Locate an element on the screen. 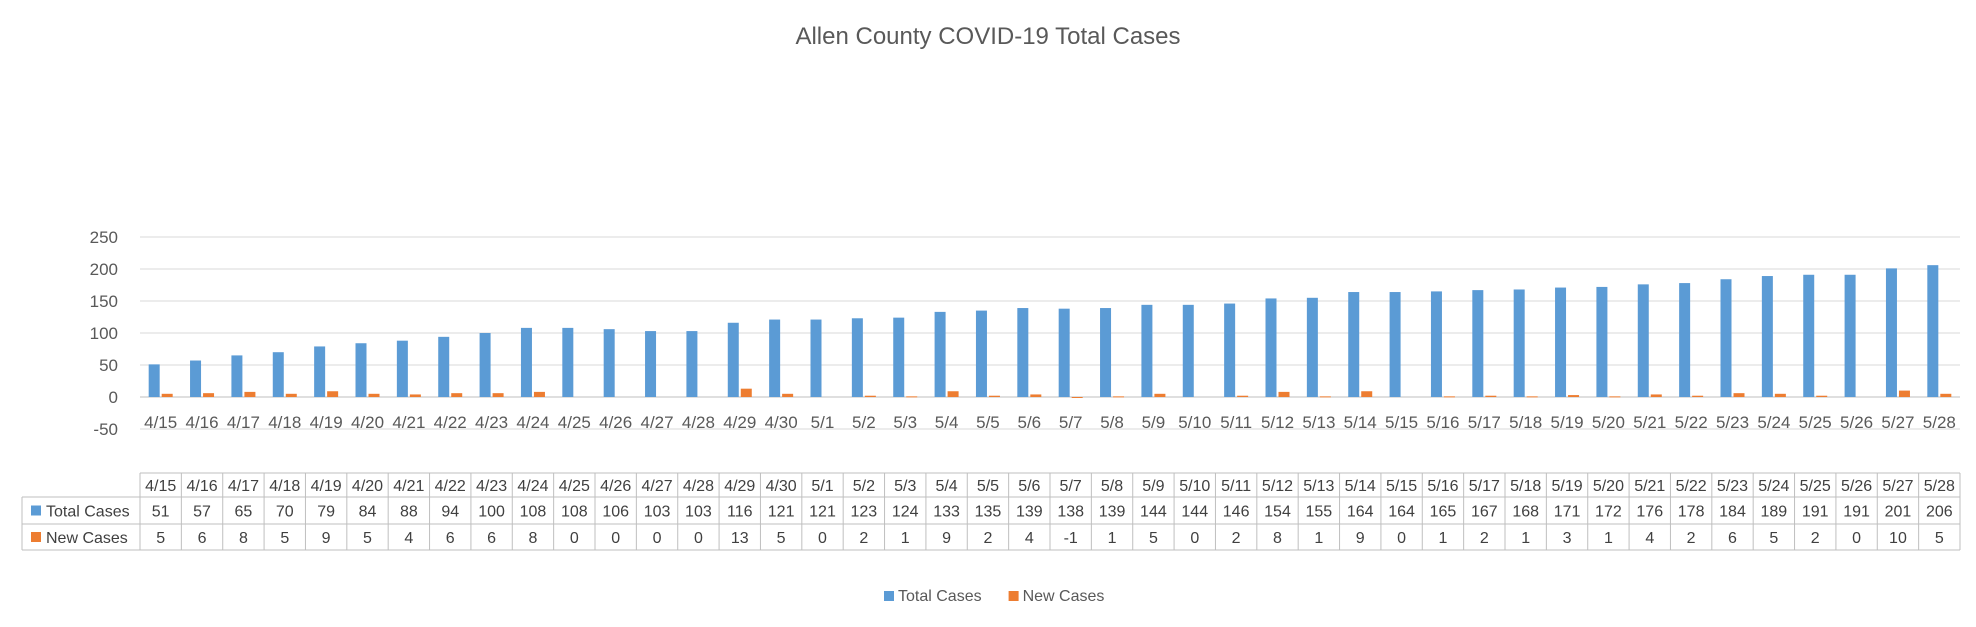  table-header-cell: 4/18 is located at coordinates (284, 486).